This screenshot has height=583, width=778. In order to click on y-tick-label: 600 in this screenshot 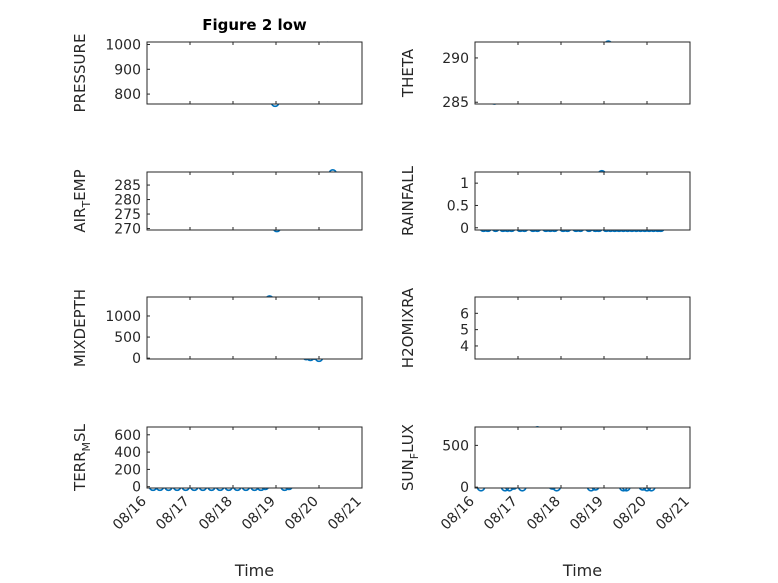, I will do `click(127, 436)`.